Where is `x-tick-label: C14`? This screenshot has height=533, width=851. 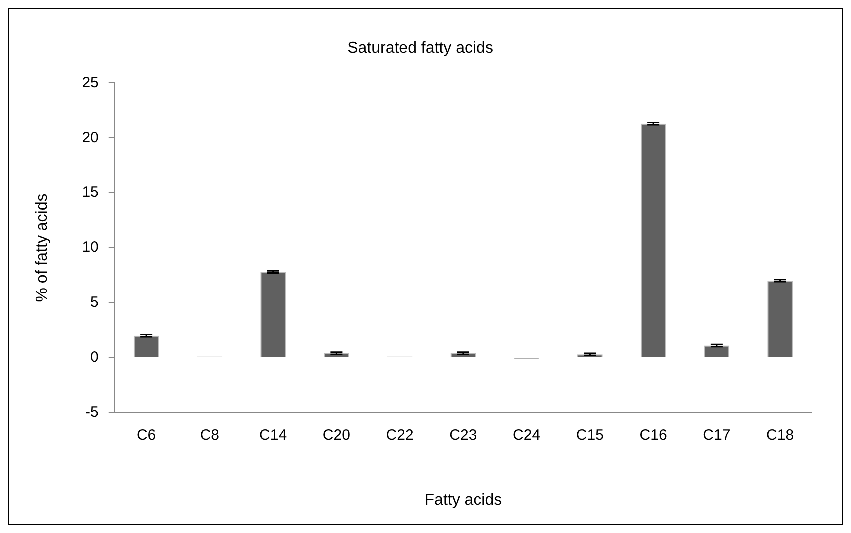
x-tick-label: C14 is located at coordinates (274, 435).